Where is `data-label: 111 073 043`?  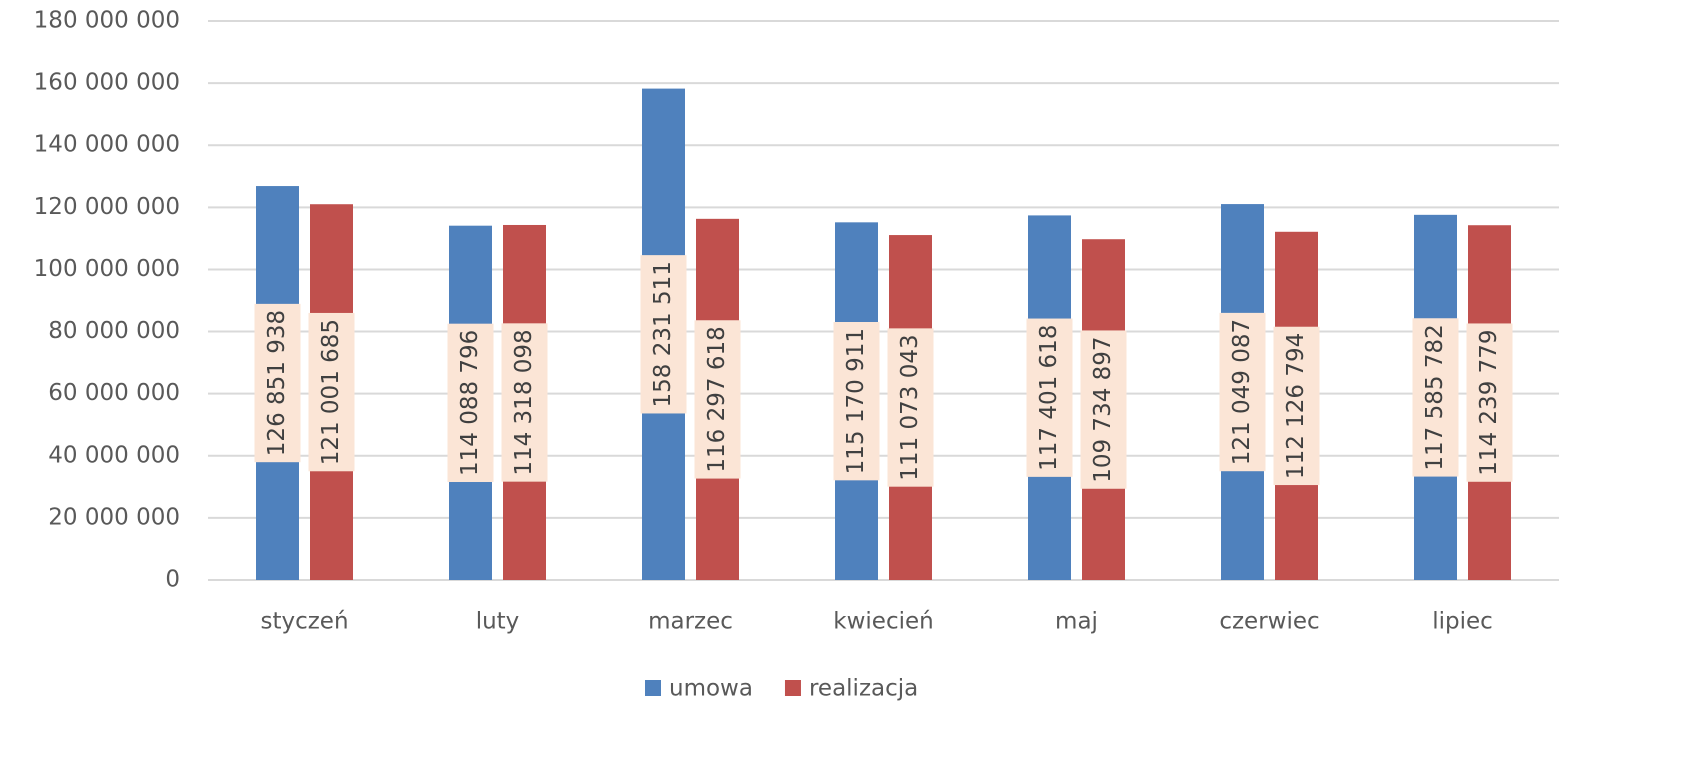 data-label: 111 073 043 is located at coordinates (910, 407).